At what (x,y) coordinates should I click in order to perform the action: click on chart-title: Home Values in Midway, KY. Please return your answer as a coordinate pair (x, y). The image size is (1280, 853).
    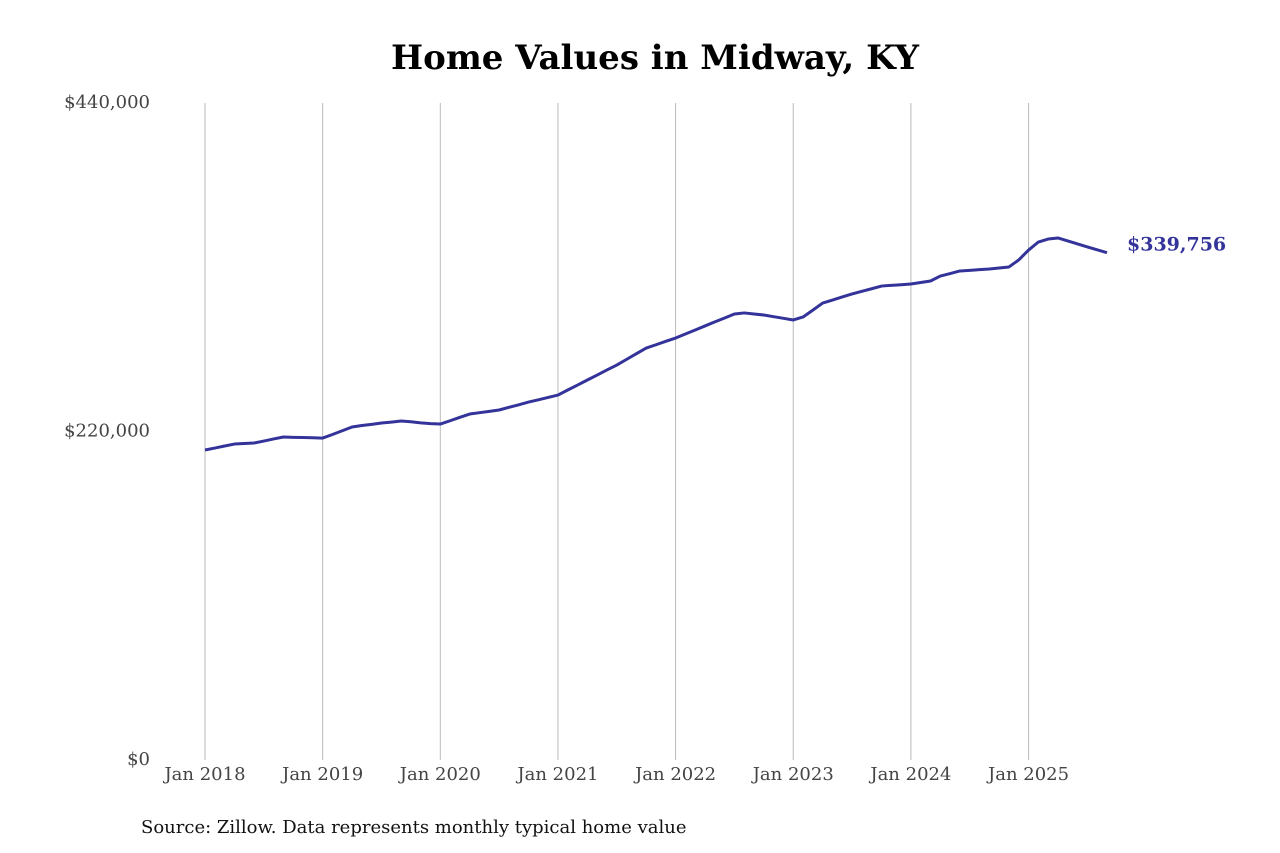
    Looking at the image, I should click on (655, 58).